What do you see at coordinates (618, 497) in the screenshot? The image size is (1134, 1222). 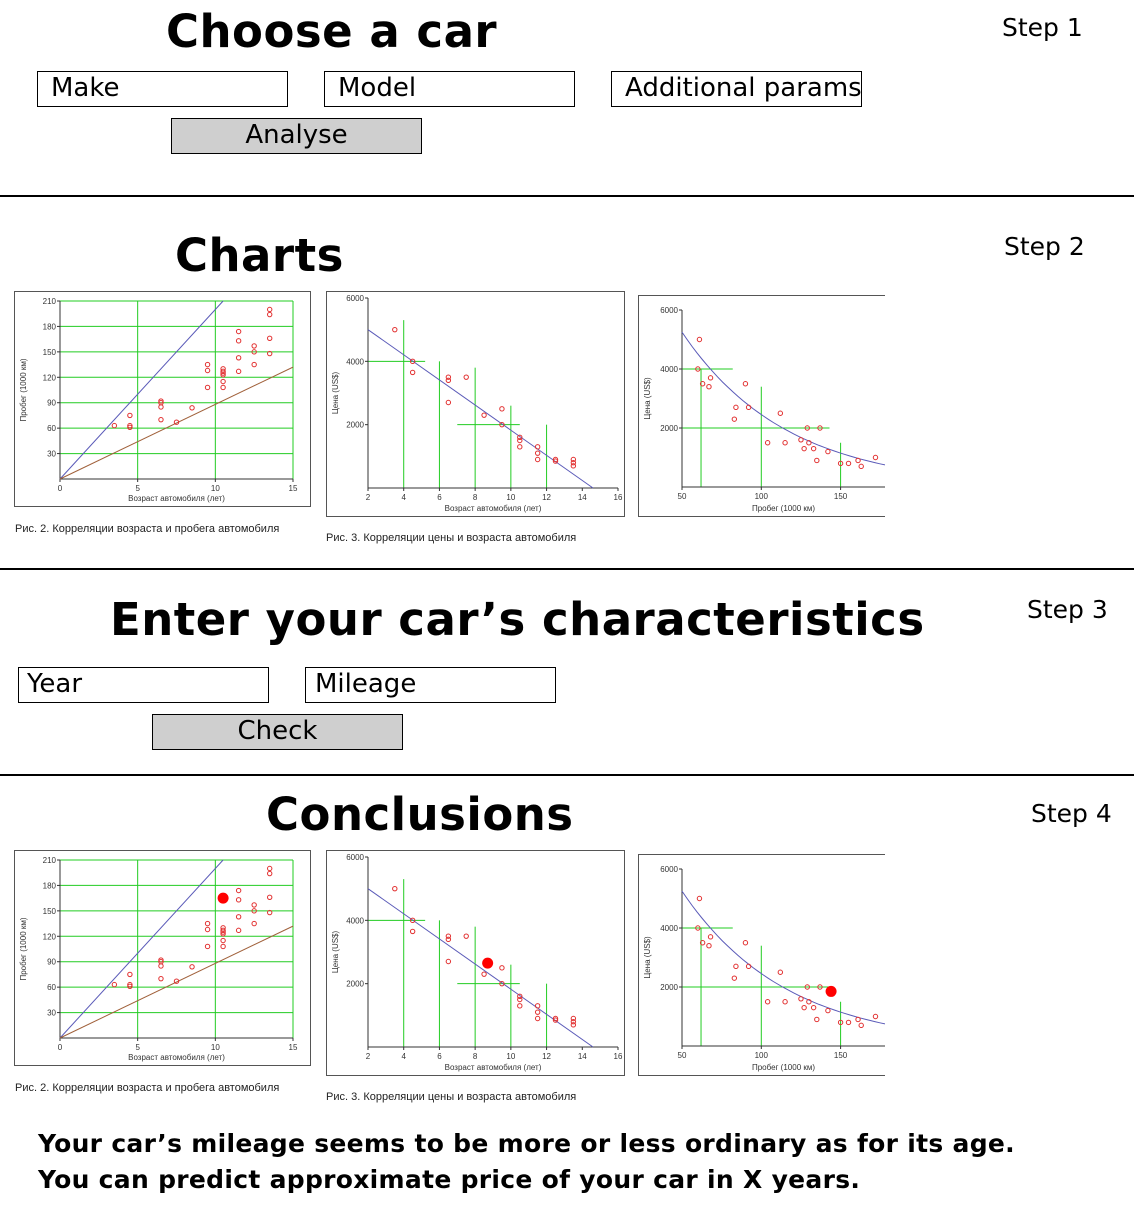 I see `x-tick-label: 16` at bounding box center [618, 497].